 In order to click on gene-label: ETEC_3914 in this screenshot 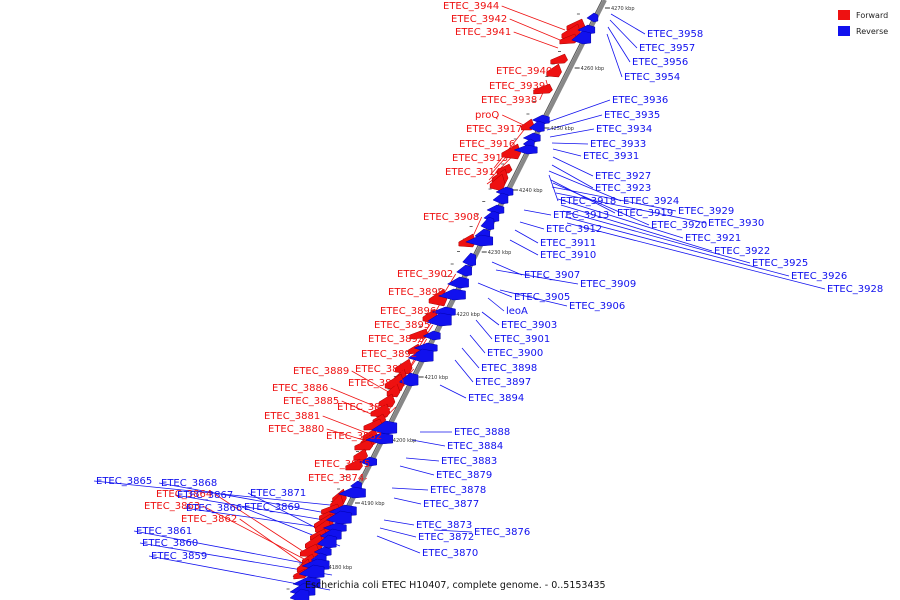, I will do `click(473, 172)`.